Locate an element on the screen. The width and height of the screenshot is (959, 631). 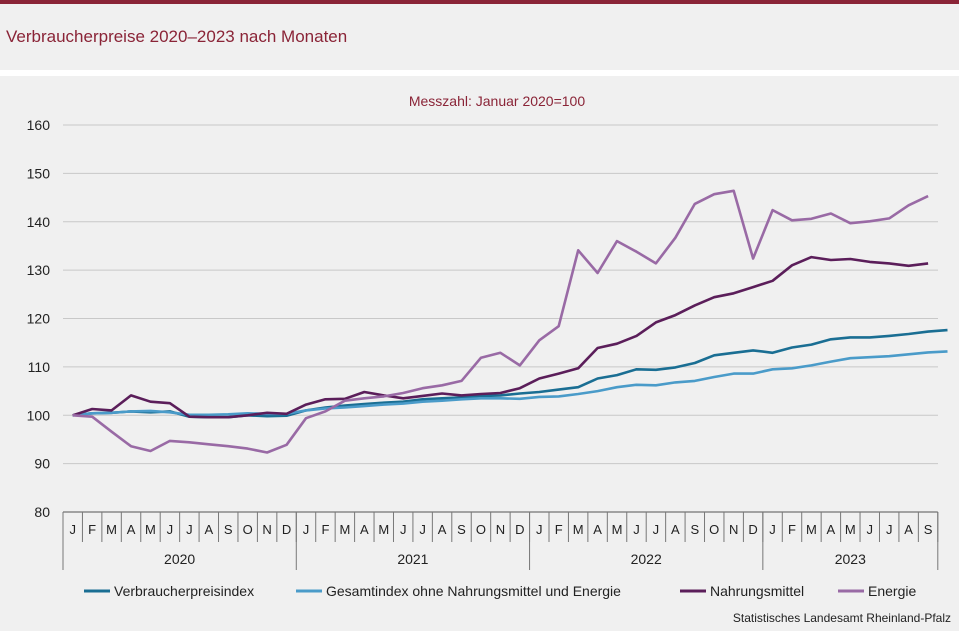
y-axis-ticks: 80 90 100 110 120 130 140 150 160 is located at coordinates (39, 318).